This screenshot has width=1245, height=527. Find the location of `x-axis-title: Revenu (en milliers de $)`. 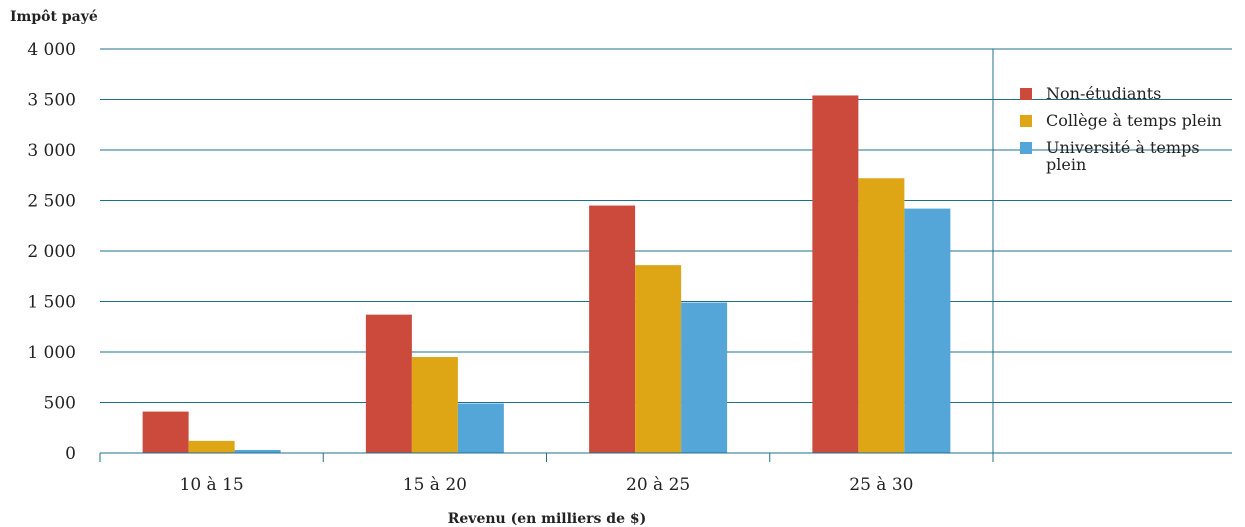

x-axis-title: Revenu (en milliers de $) is located at coordinates (547, 519).